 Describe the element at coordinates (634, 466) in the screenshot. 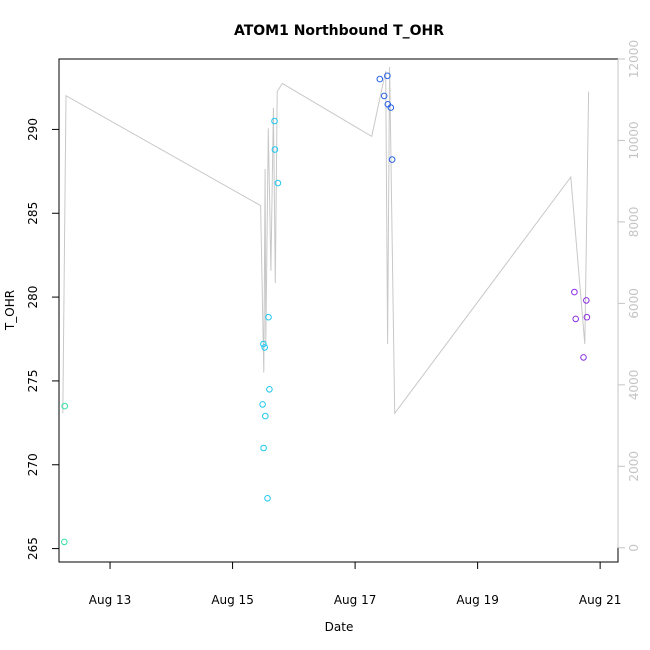

I see `y2-tick-label: 2000` at that location.